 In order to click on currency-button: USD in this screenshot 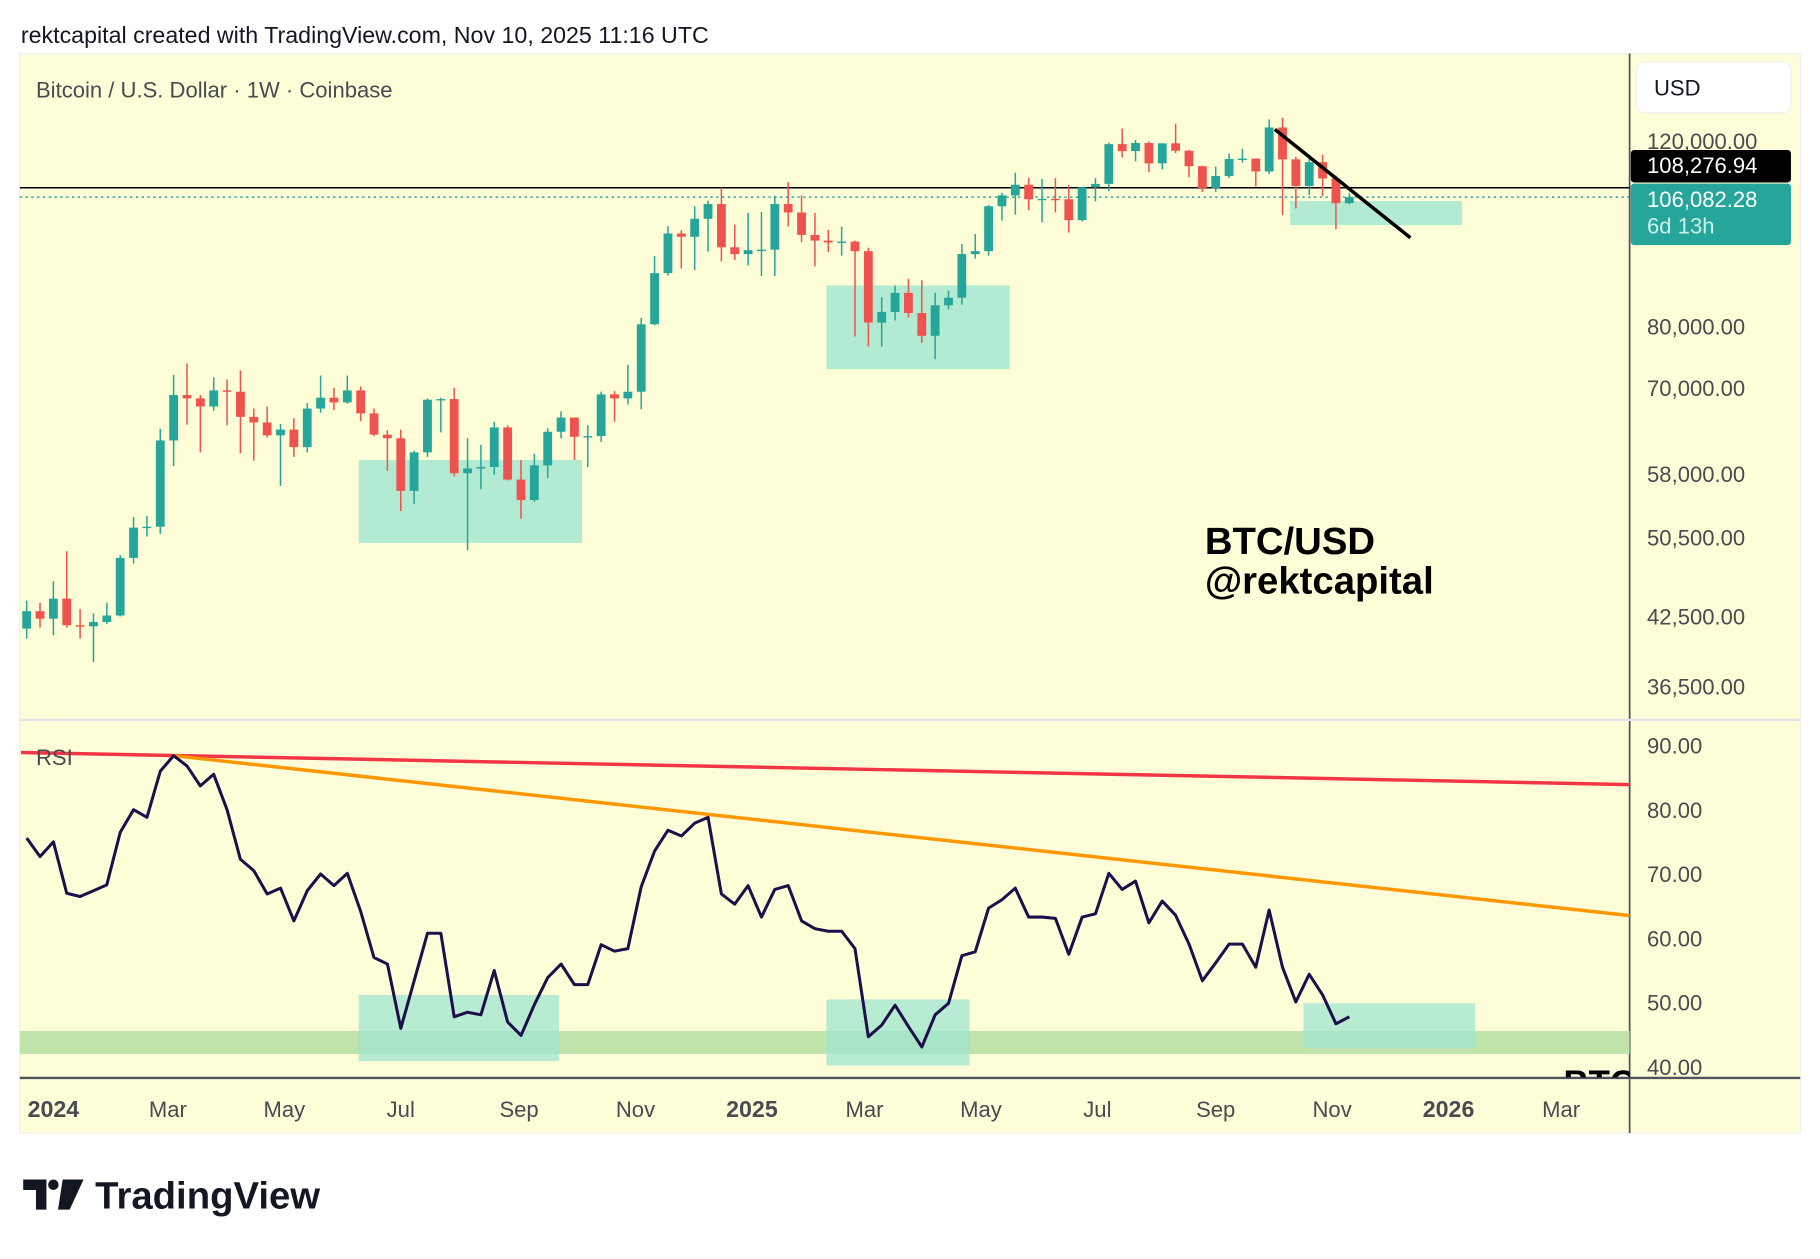, I will do `click(1714, 87)`.